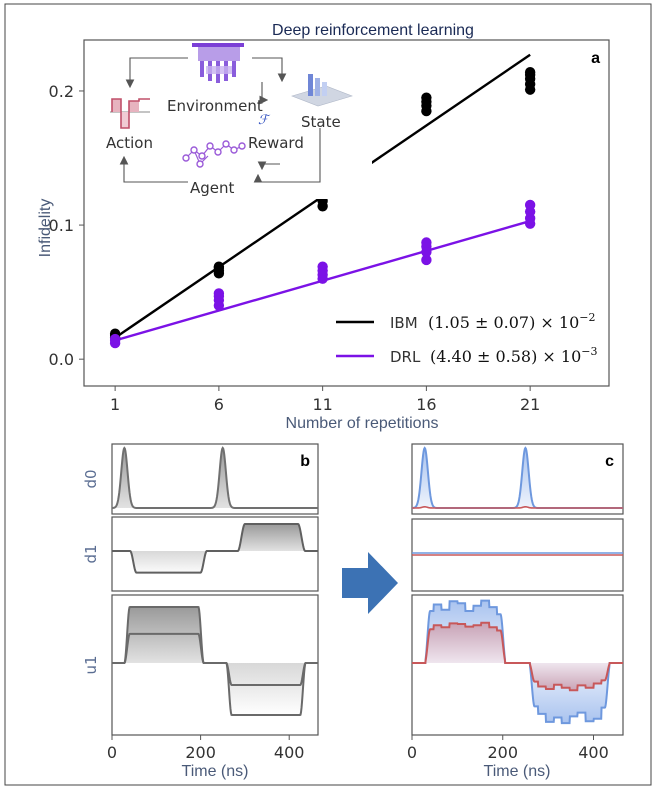  Describe the element at coordinates (362, 423) in the screenshot. I see `panel-a-x-axis-title: Number of repetitions` at that location.